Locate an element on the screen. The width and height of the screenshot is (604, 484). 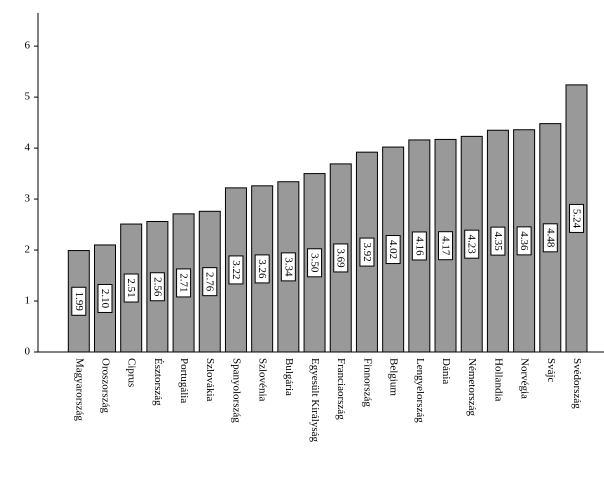
value-label: 4.23 is located at coordinates (472, 245).